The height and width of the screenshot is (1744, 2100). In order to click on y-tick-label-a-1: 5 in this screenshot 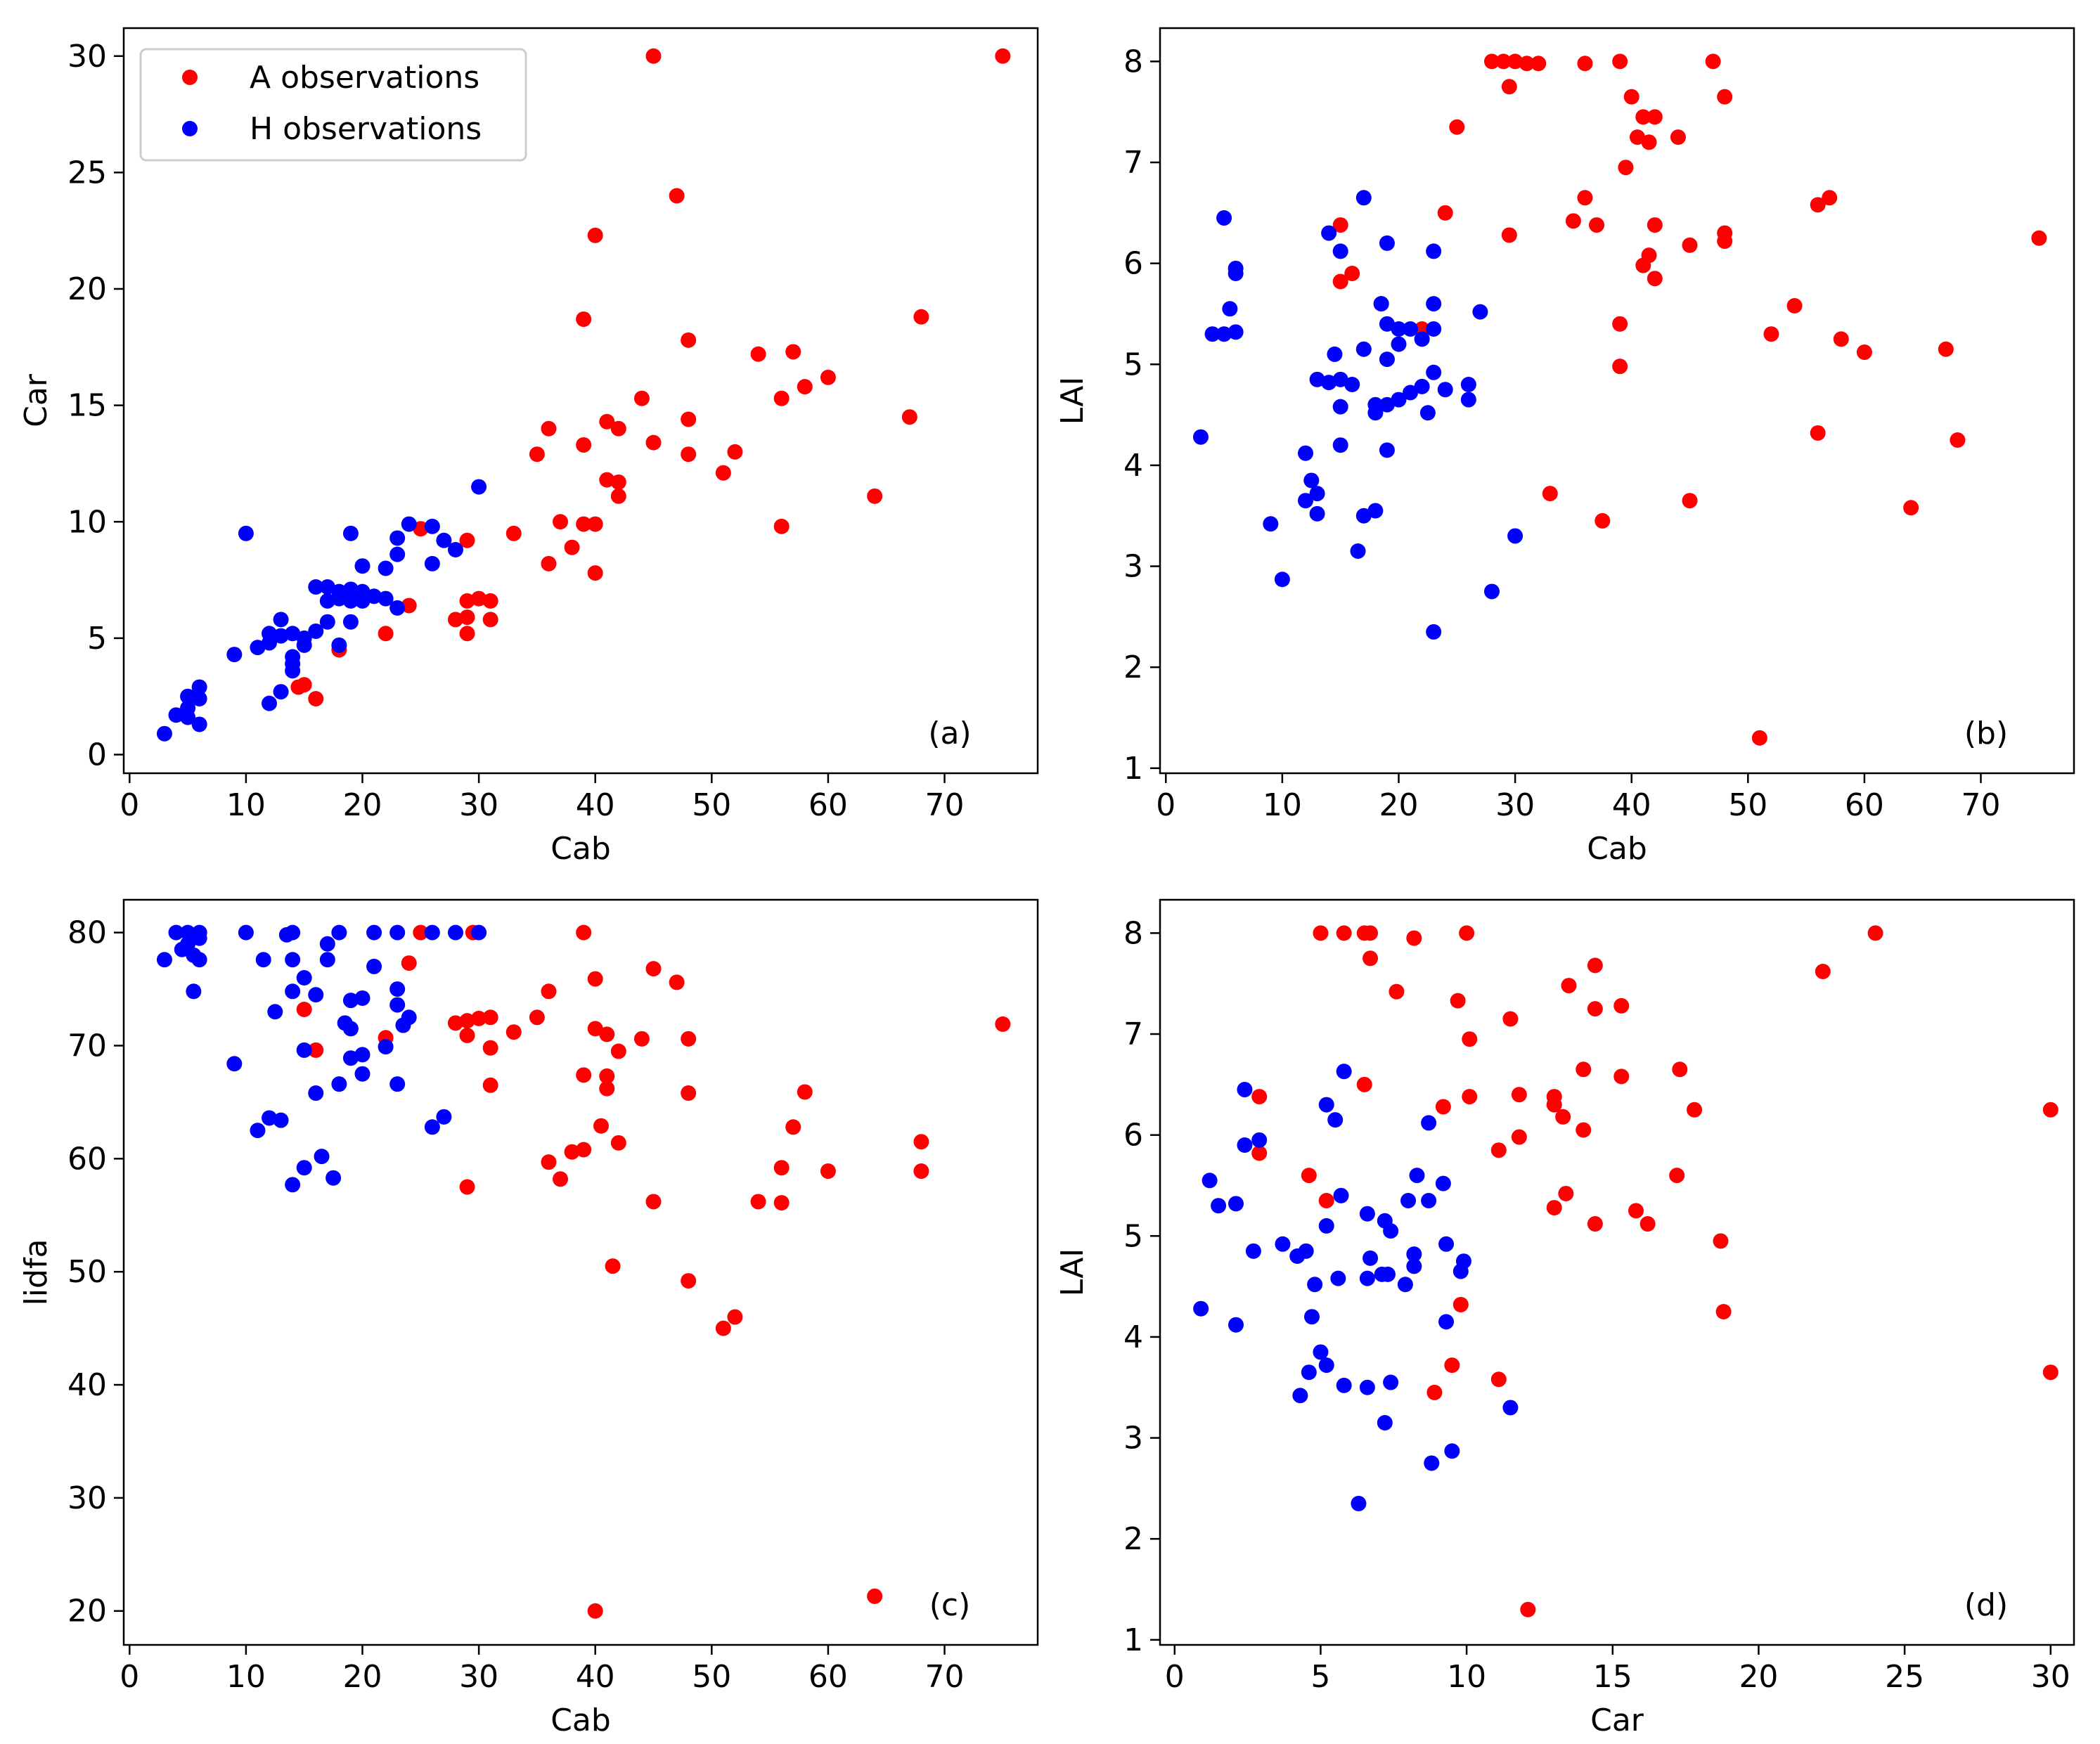, I will do `click(97, 639)`.